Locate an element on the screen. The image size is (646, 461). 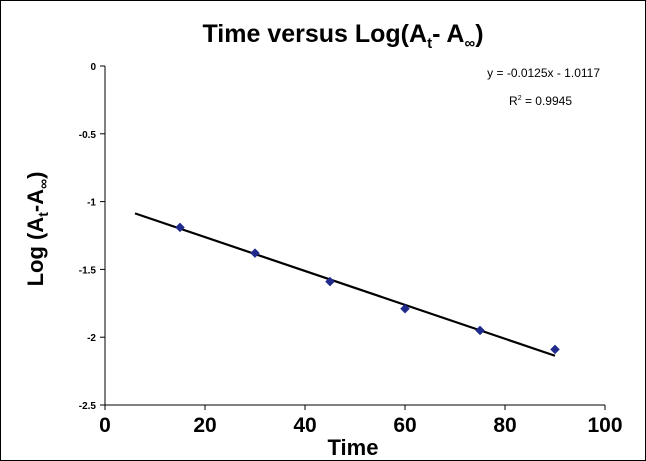
y-axis-label: Log (At-A∞) is located at coordinates (37, 229).